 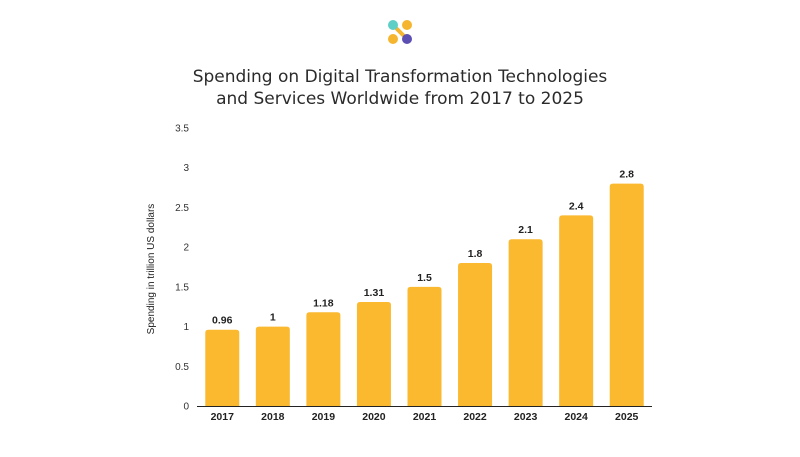 I want to click on bar-2017, so click(x=222, y=367).